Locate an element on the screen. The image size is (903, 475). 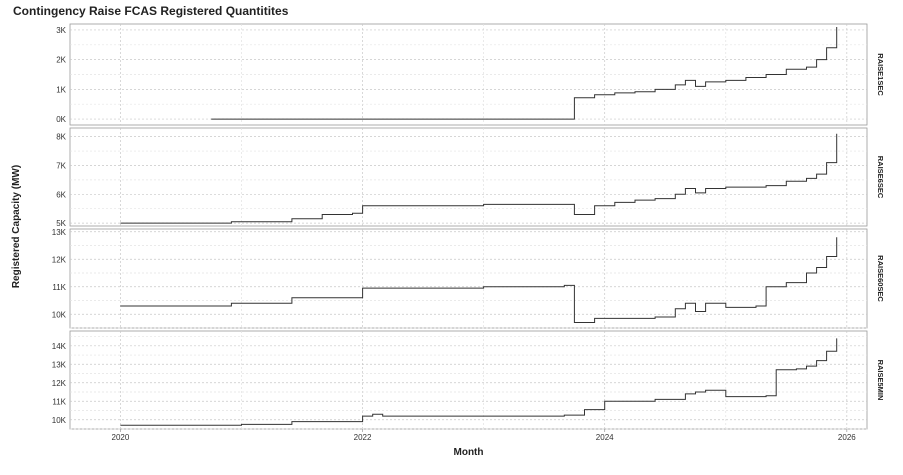
y-tick-label: 7K is located at coordinates (61, 165).